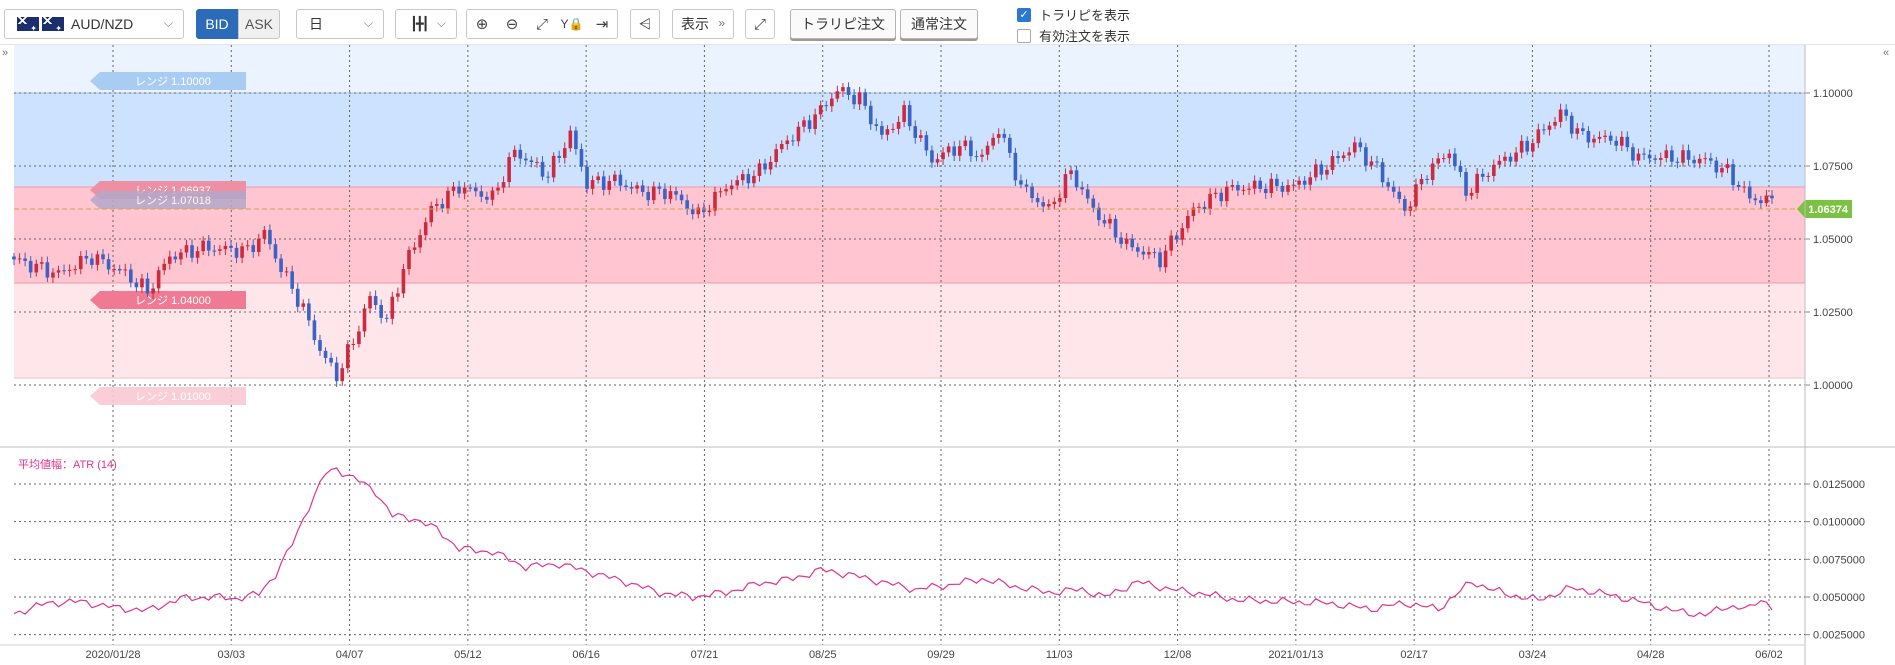  Describe the element at coordinates (1886, 53) in the screenshot. I see `right-panel-toggle-icon: «` at that location.